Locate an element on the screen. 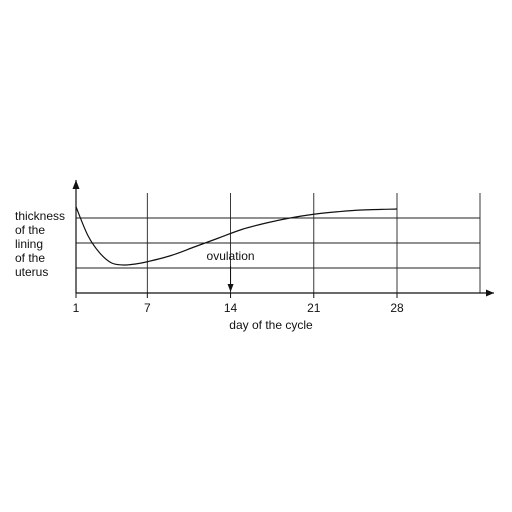  annotation-label: ovulation is located at coordinates (231, 256).